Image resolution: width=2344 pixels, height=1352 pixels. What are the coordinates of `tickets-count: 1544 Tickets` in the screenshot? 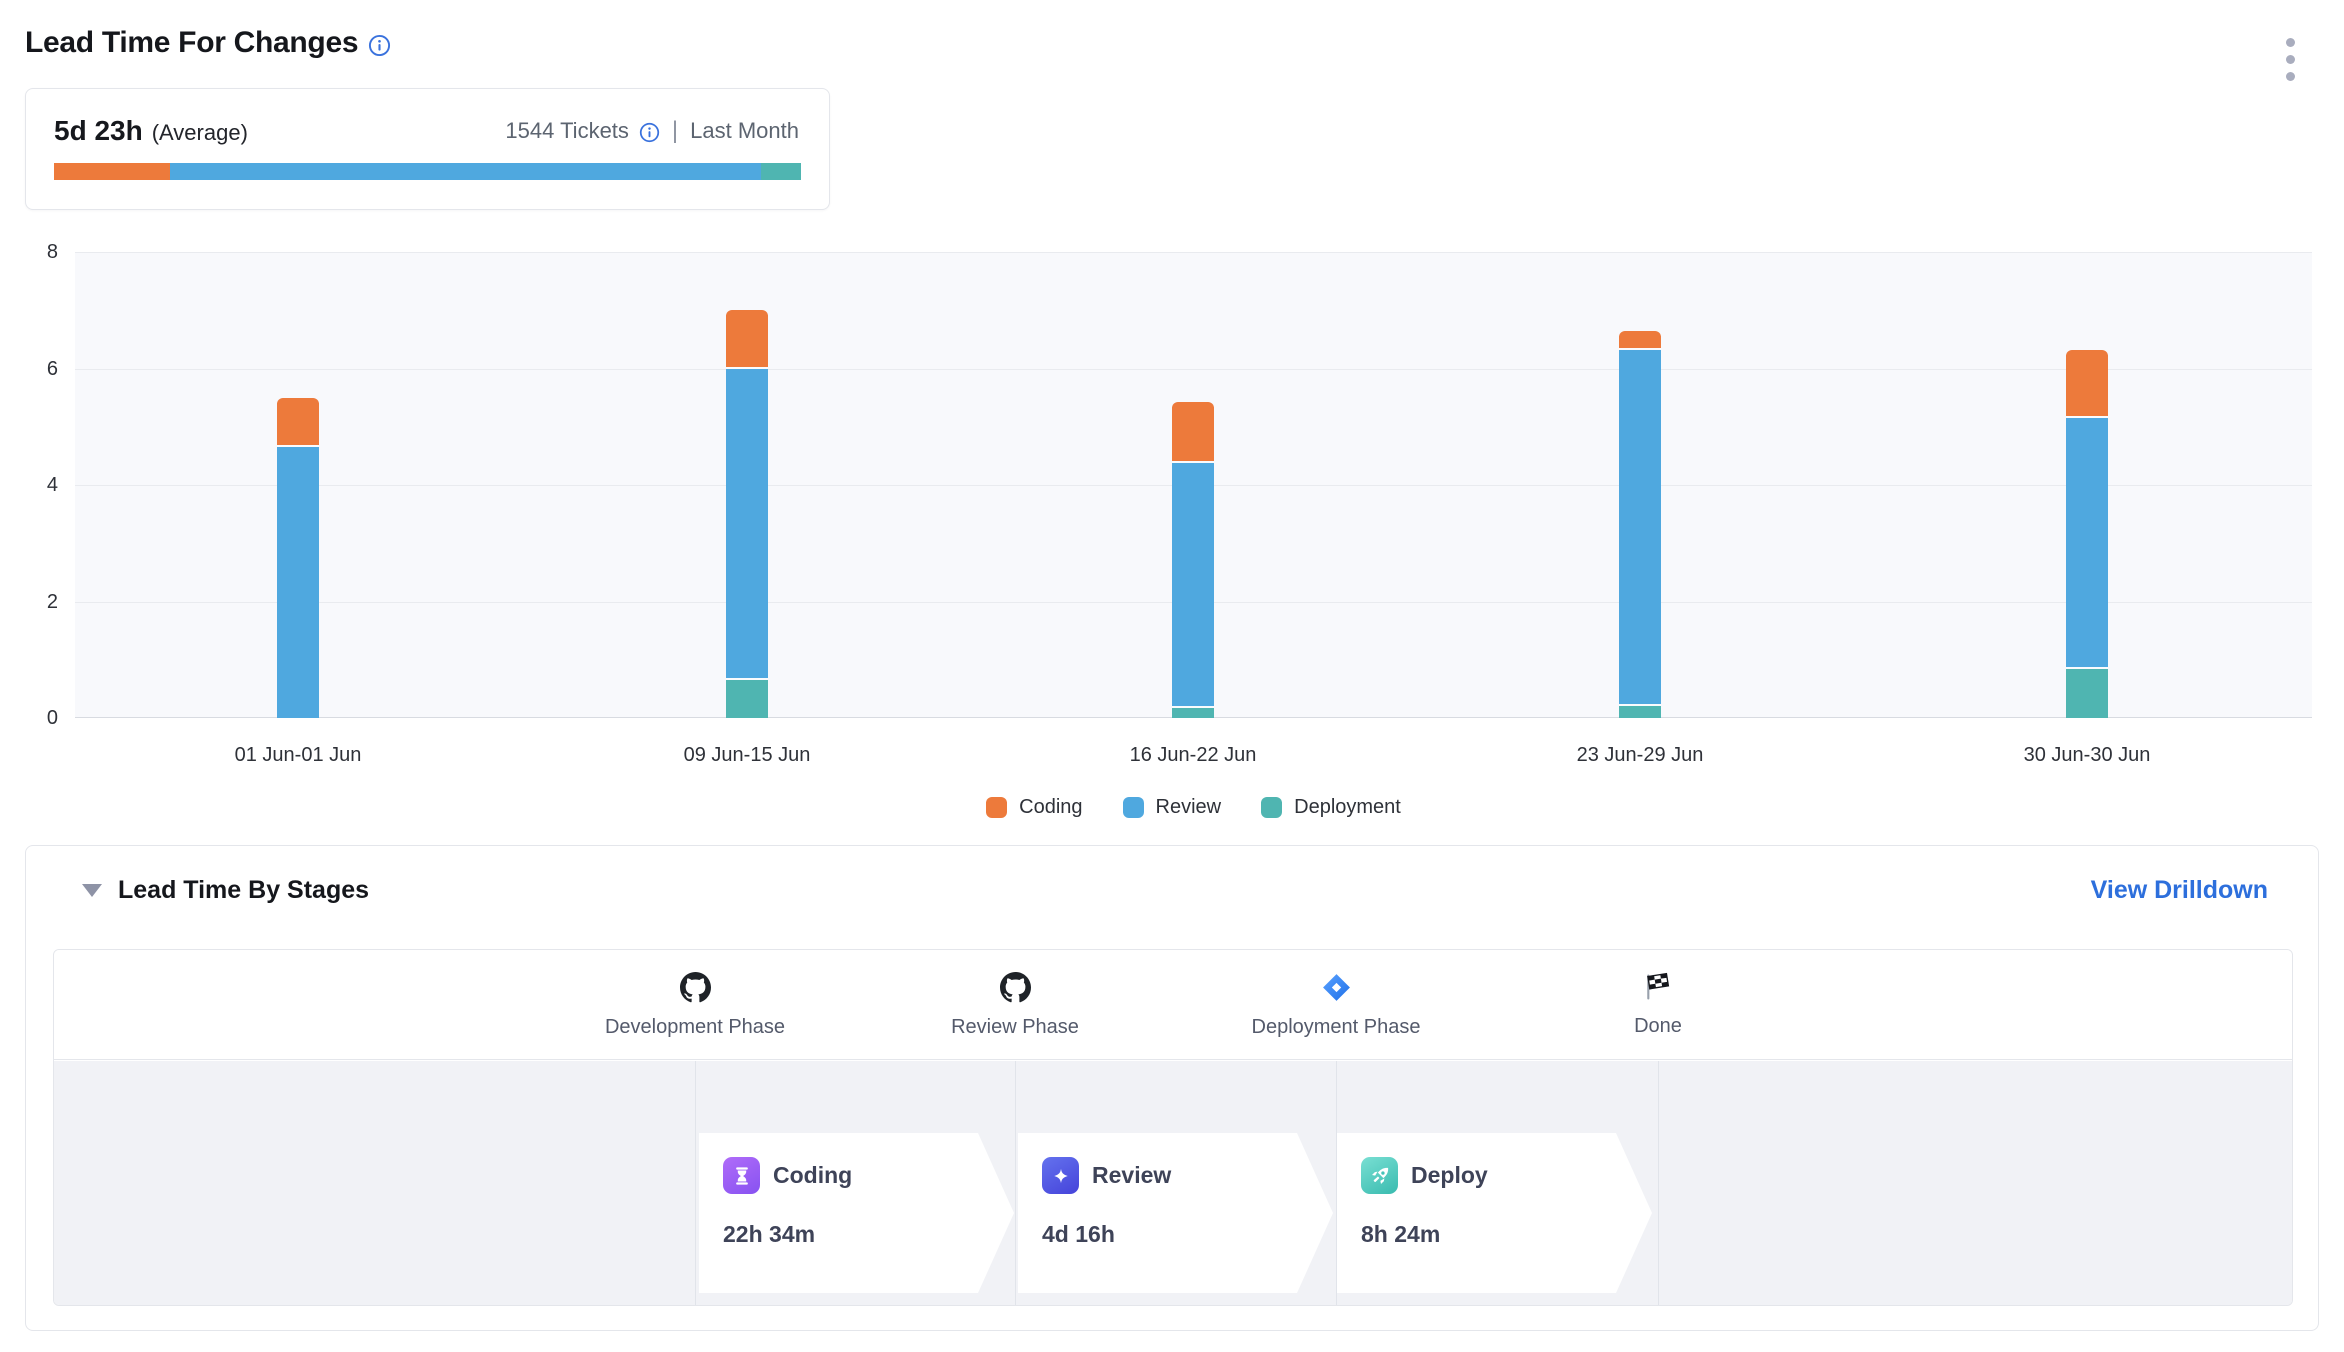 It's located at (567, 130).